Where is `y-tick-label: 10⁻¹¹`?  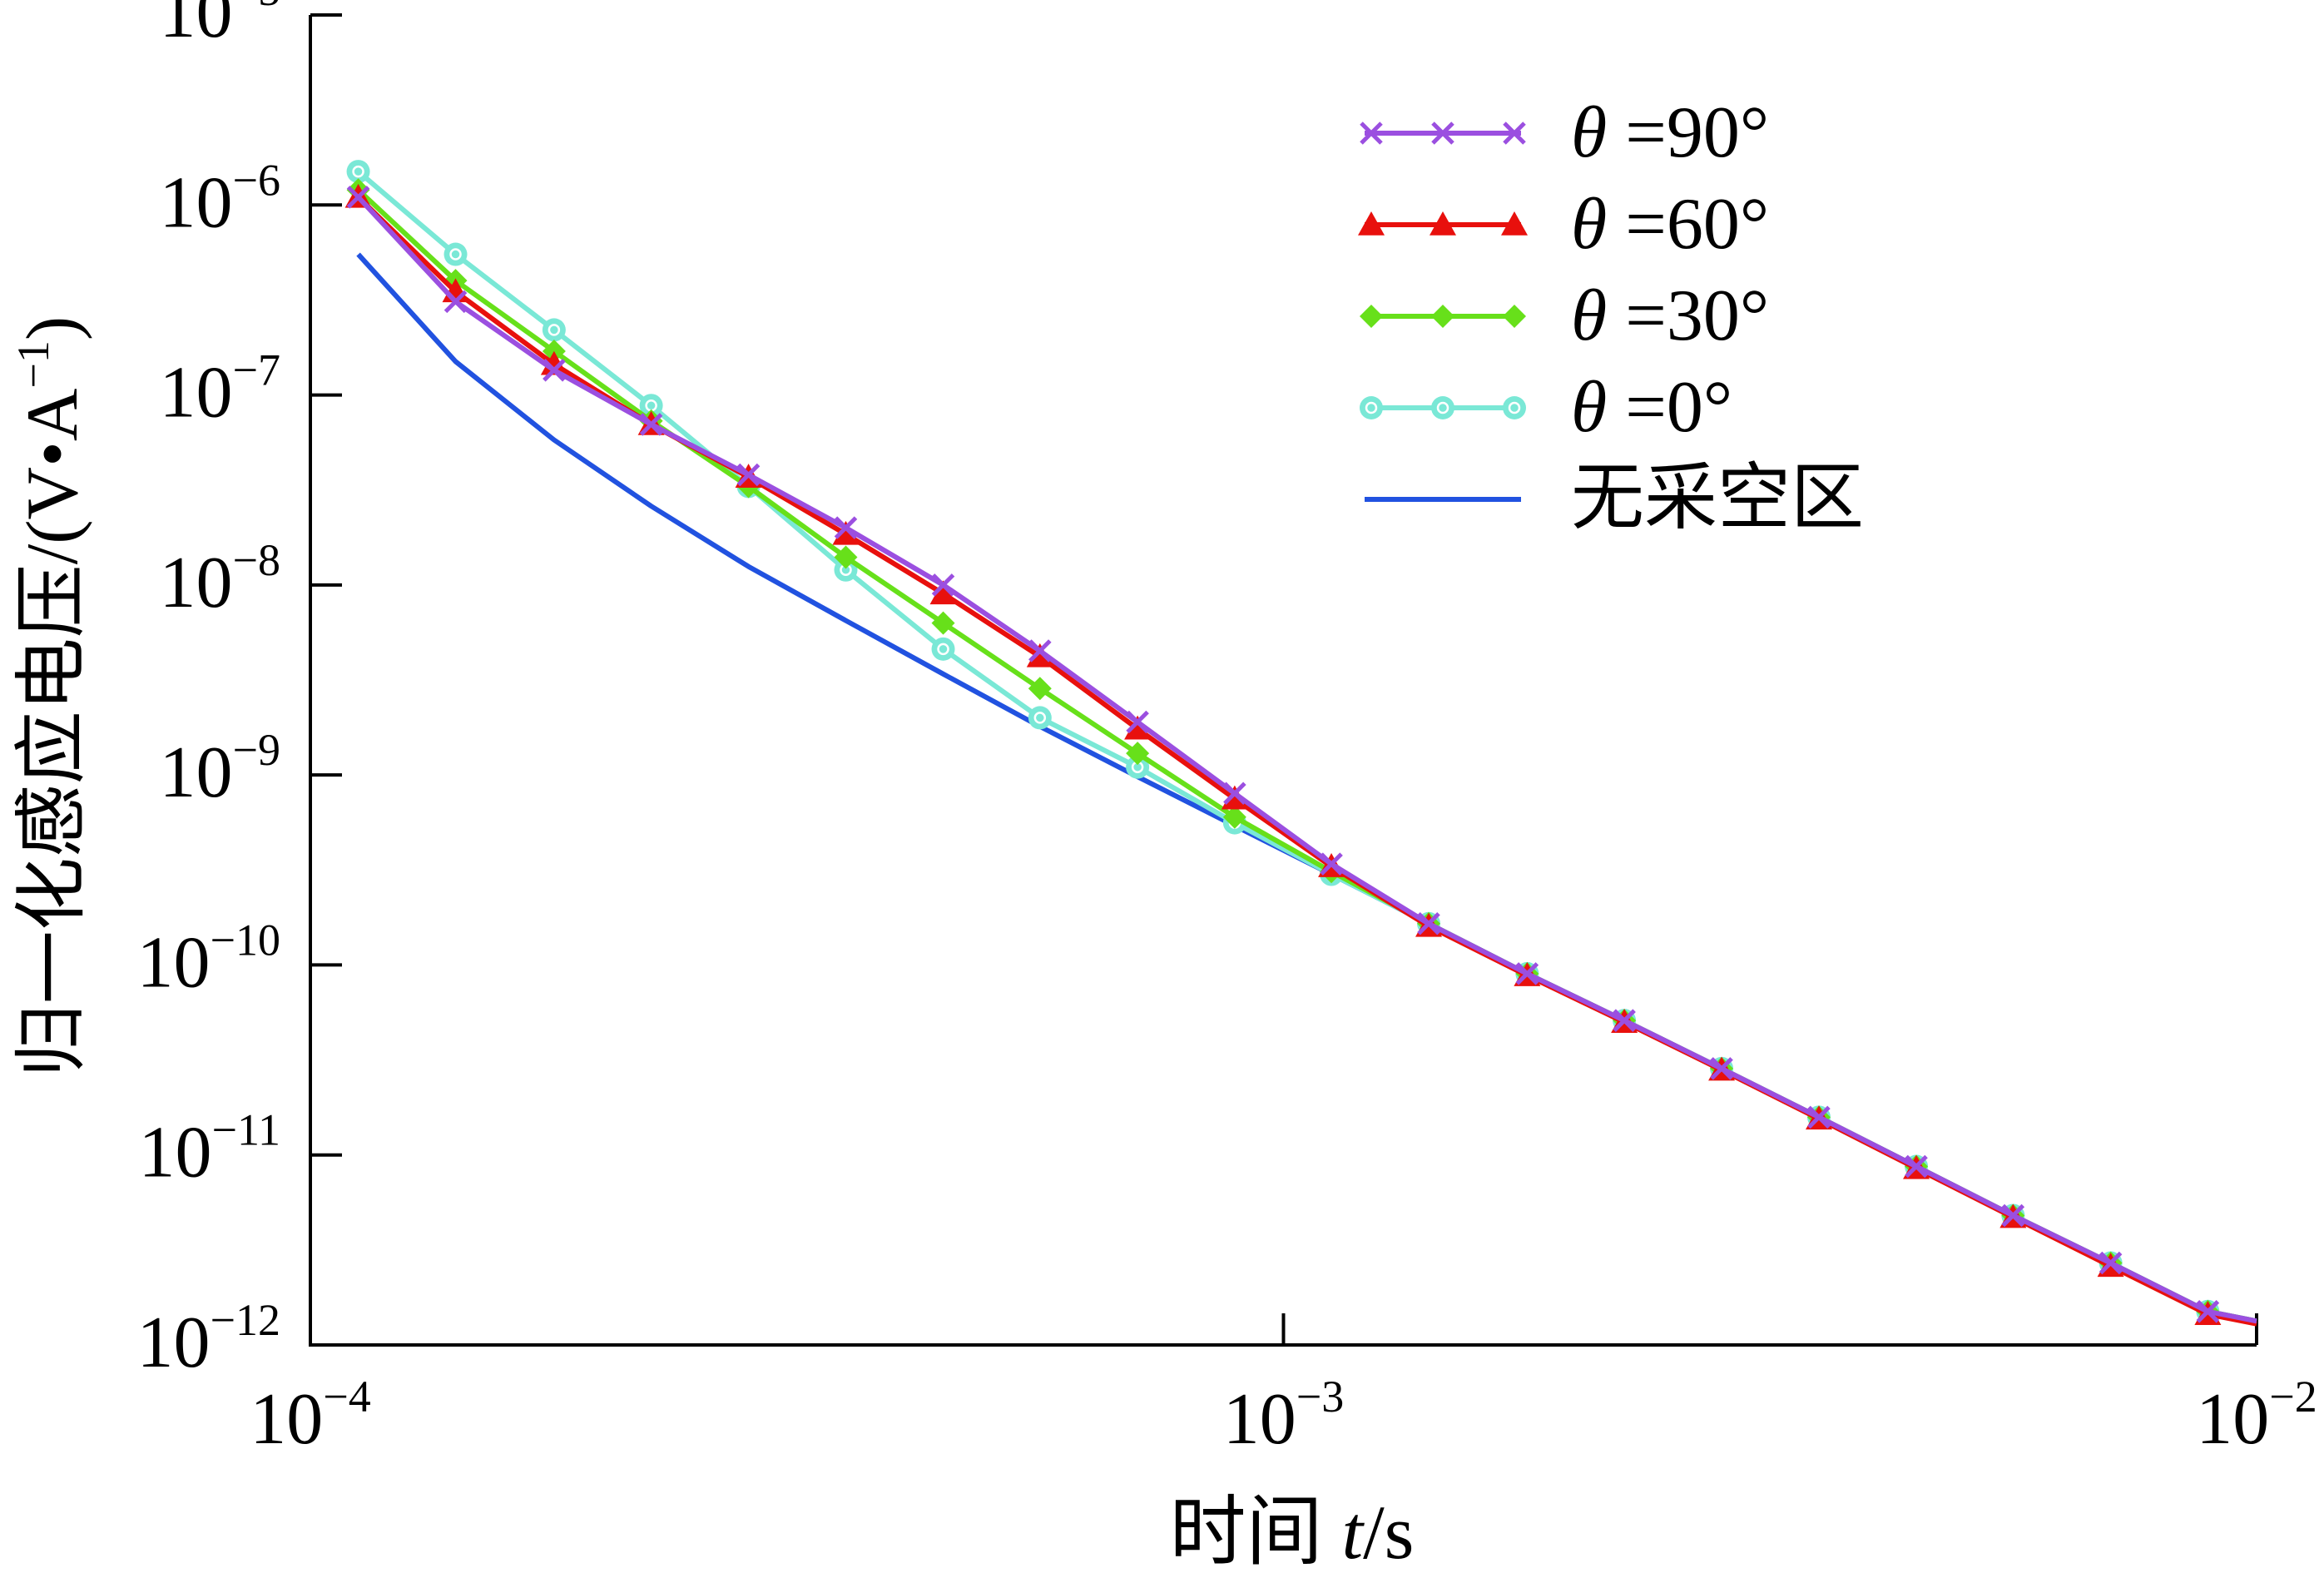 y-tick-label: 10⁻¹¹ is located at coordinates (209, 1149).